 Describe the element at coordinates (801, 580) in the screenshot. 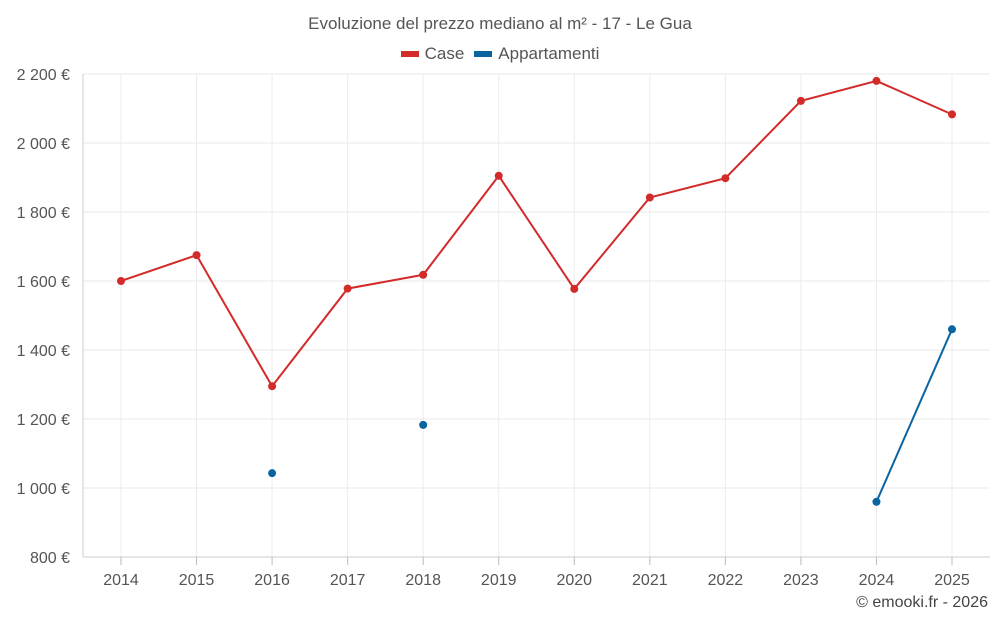

I see `x-tick-label: 2023` at that location.